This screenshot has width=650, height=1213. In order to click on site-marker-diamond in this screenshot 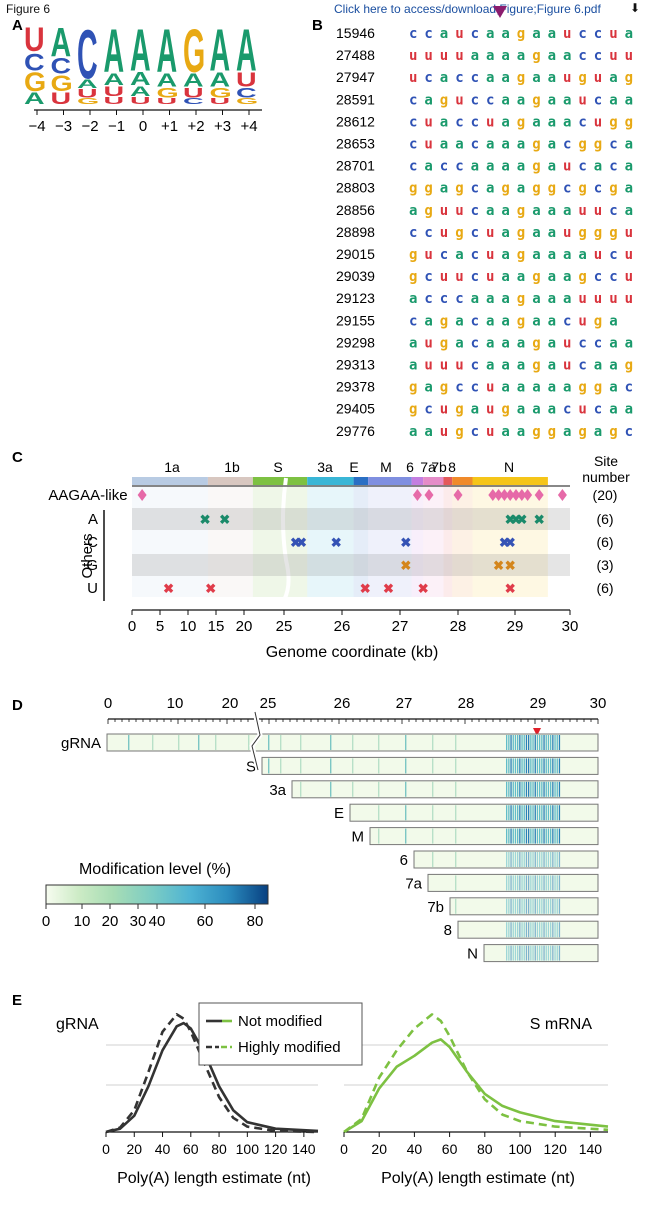, I will do `click(429, 495)`.